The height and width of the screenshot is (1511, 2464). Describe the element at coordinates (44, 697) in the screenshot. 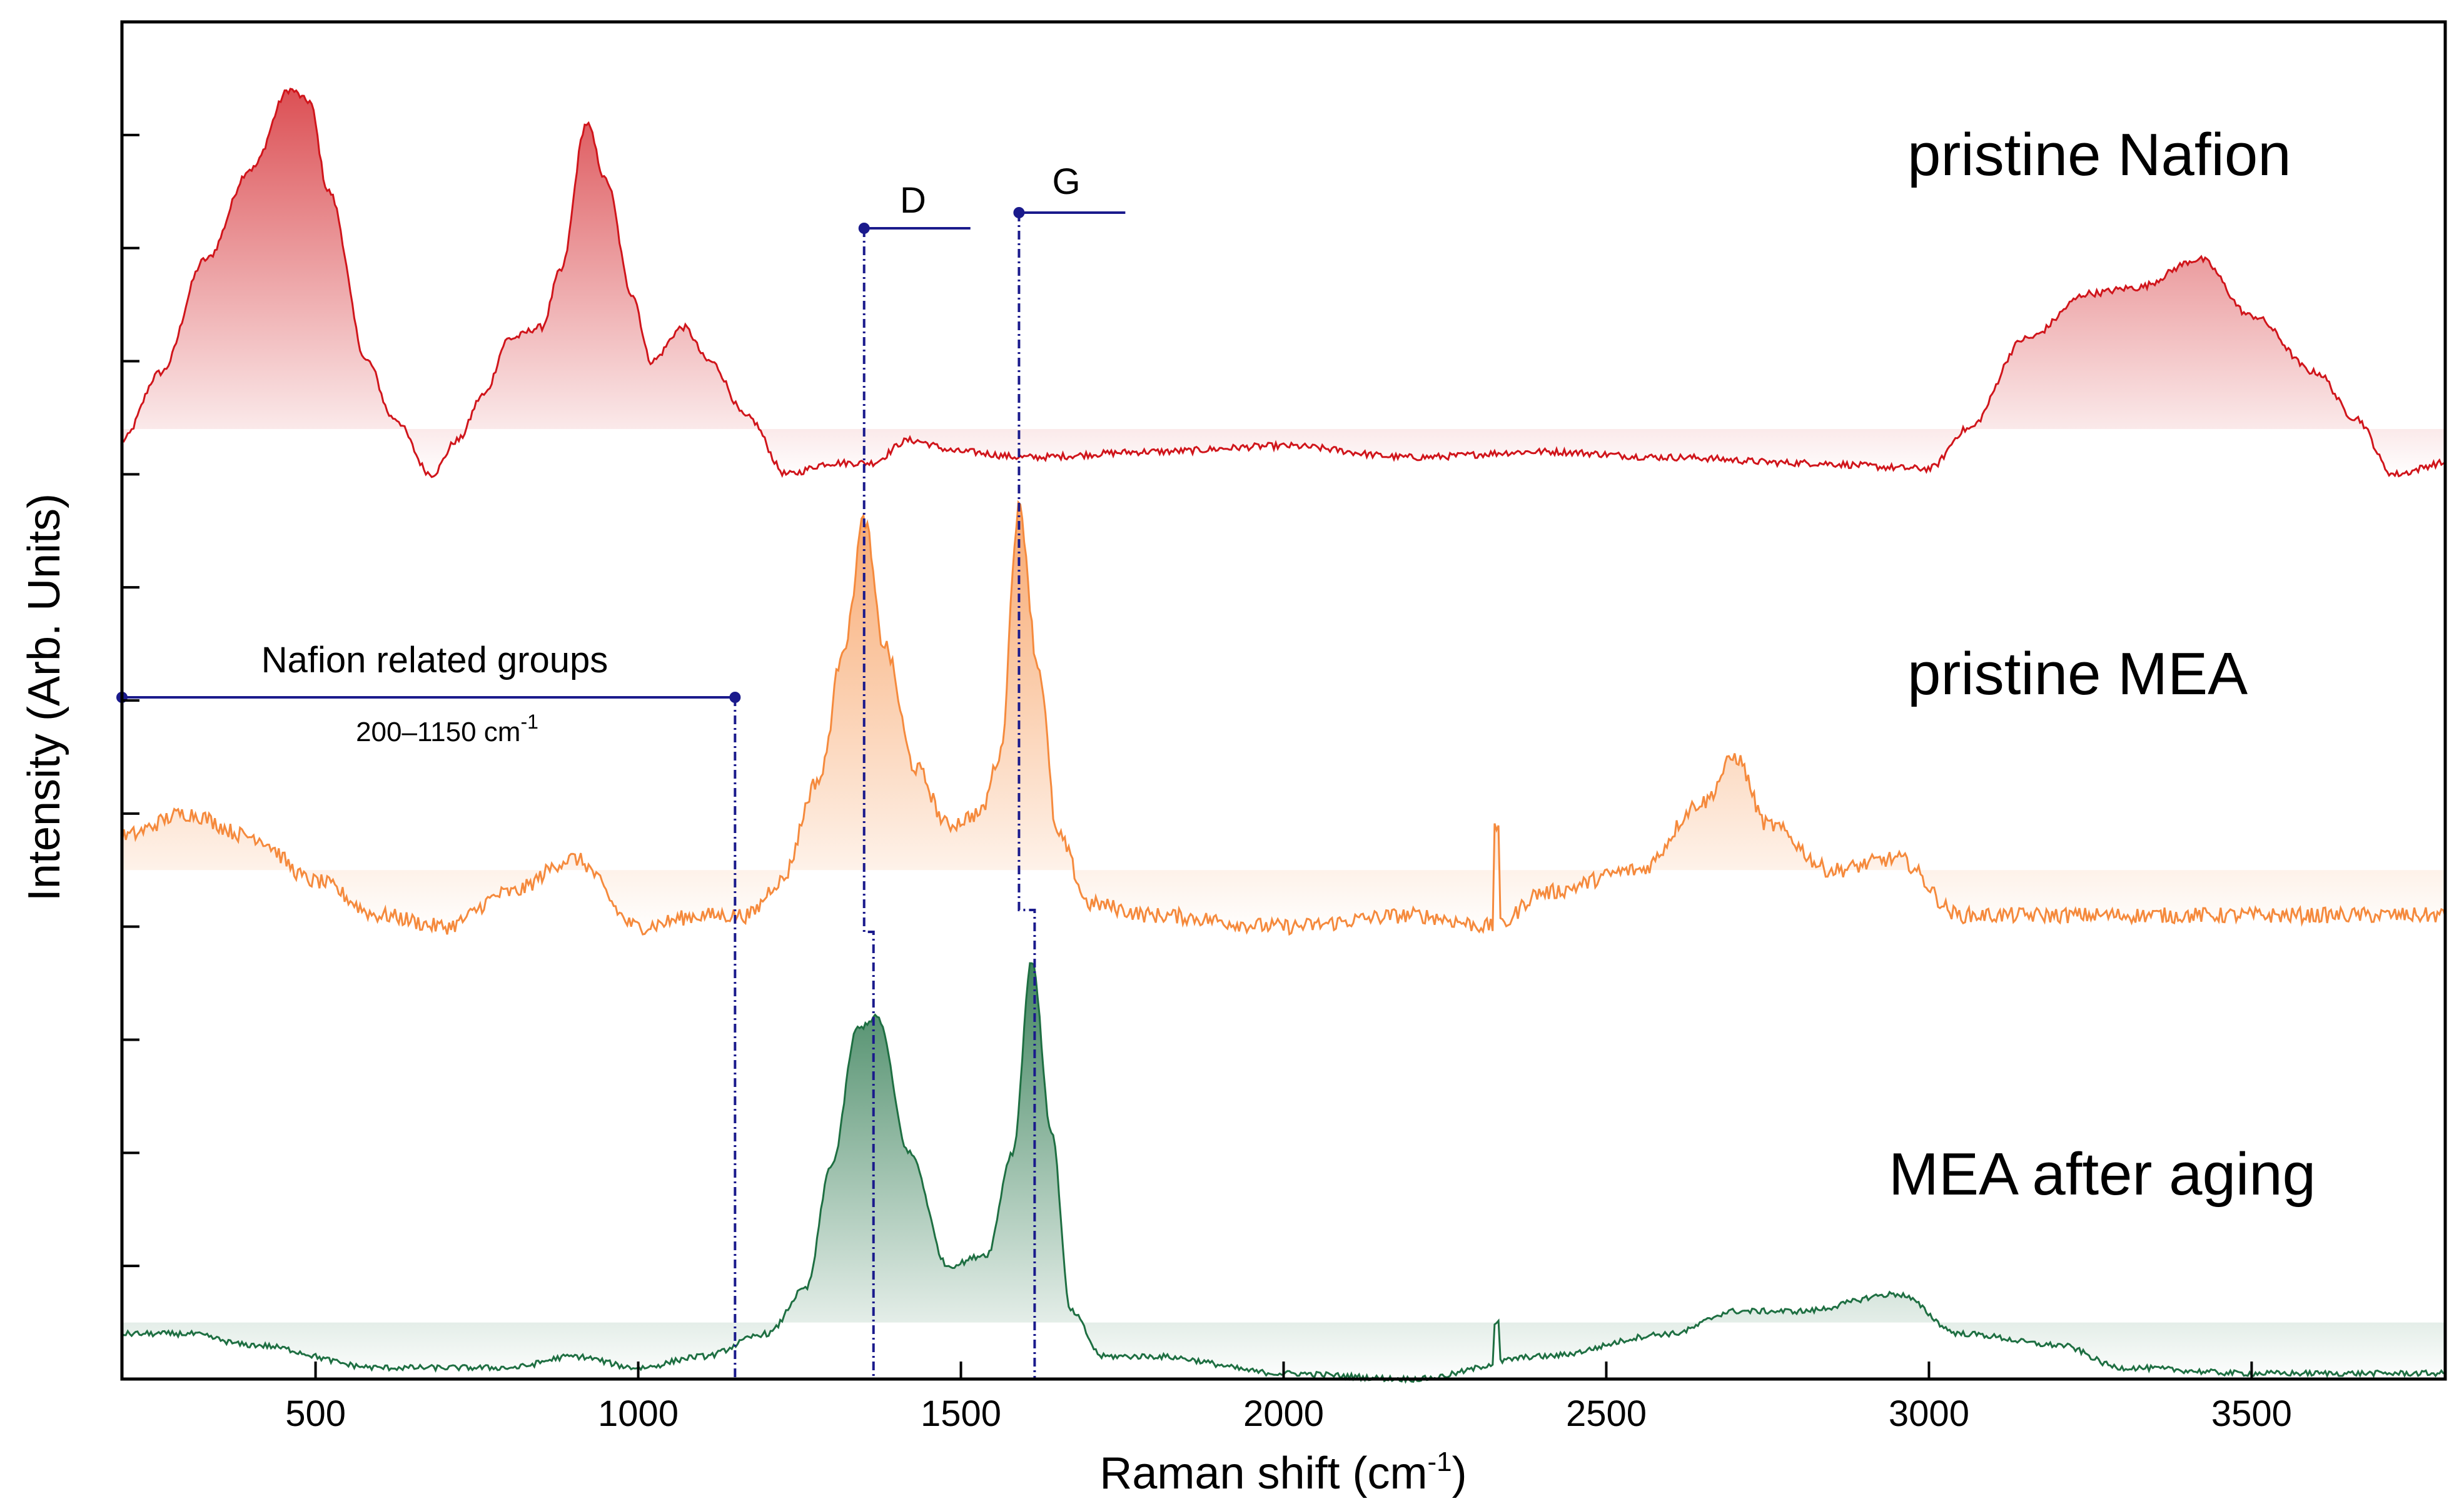

I see `y-axis-title: Intensity (Arb. Units)` at that location.